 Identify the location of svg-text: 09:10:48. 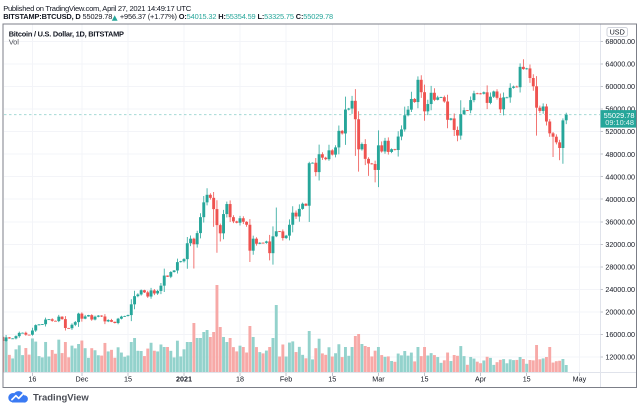
(619, 122).